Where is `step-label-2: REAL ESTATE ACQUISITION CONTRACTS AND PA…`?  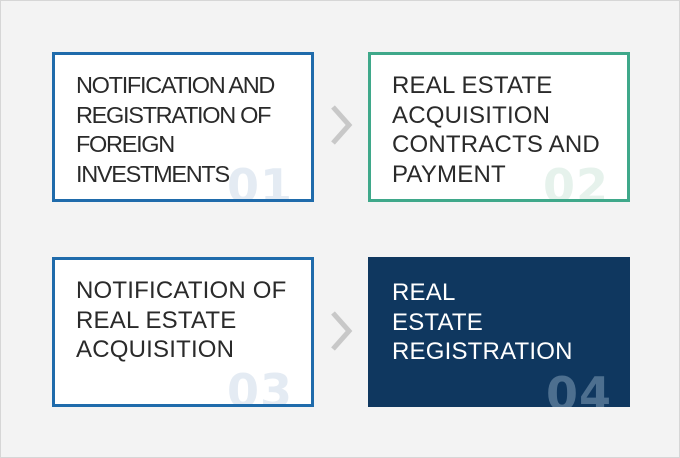
step-label-2: REAL ESTATE ACQUISITION CONTRACTS AND PA… is located at coordinates (496, 130).